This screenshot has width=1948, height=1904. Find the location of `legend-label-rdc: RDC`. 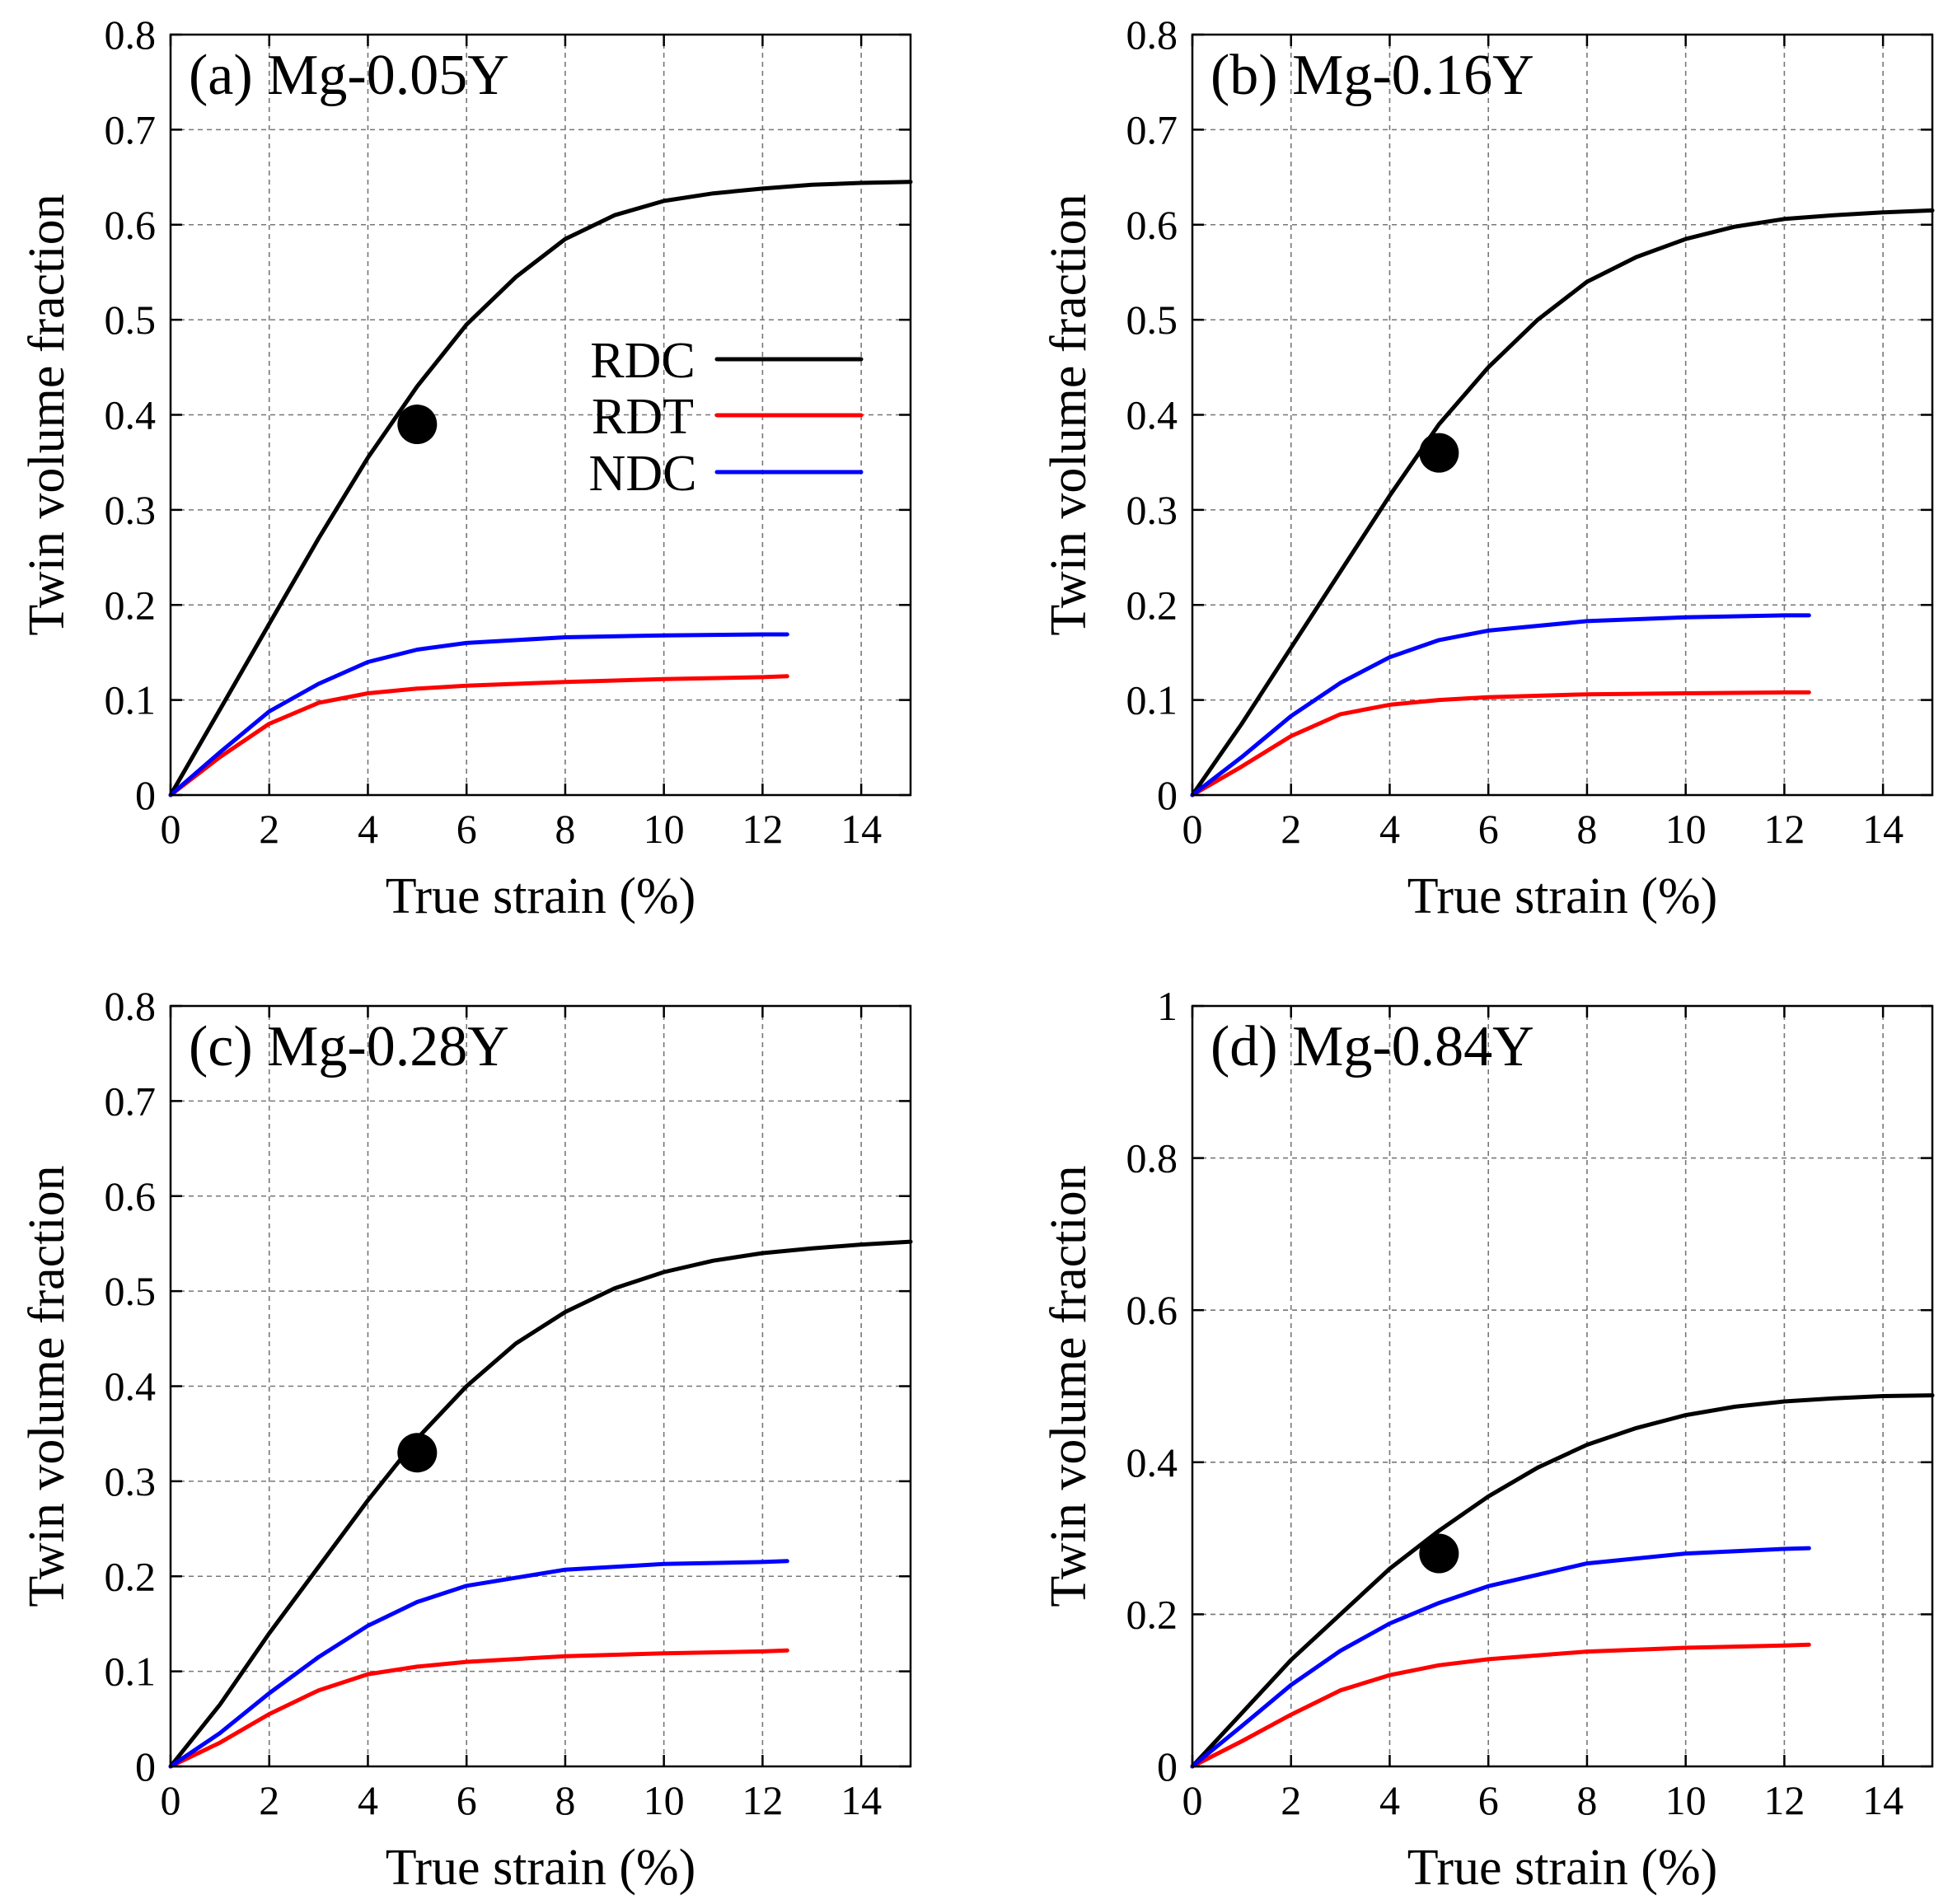

legend-label-rdc: RDC is located at coordinates (642, 361).